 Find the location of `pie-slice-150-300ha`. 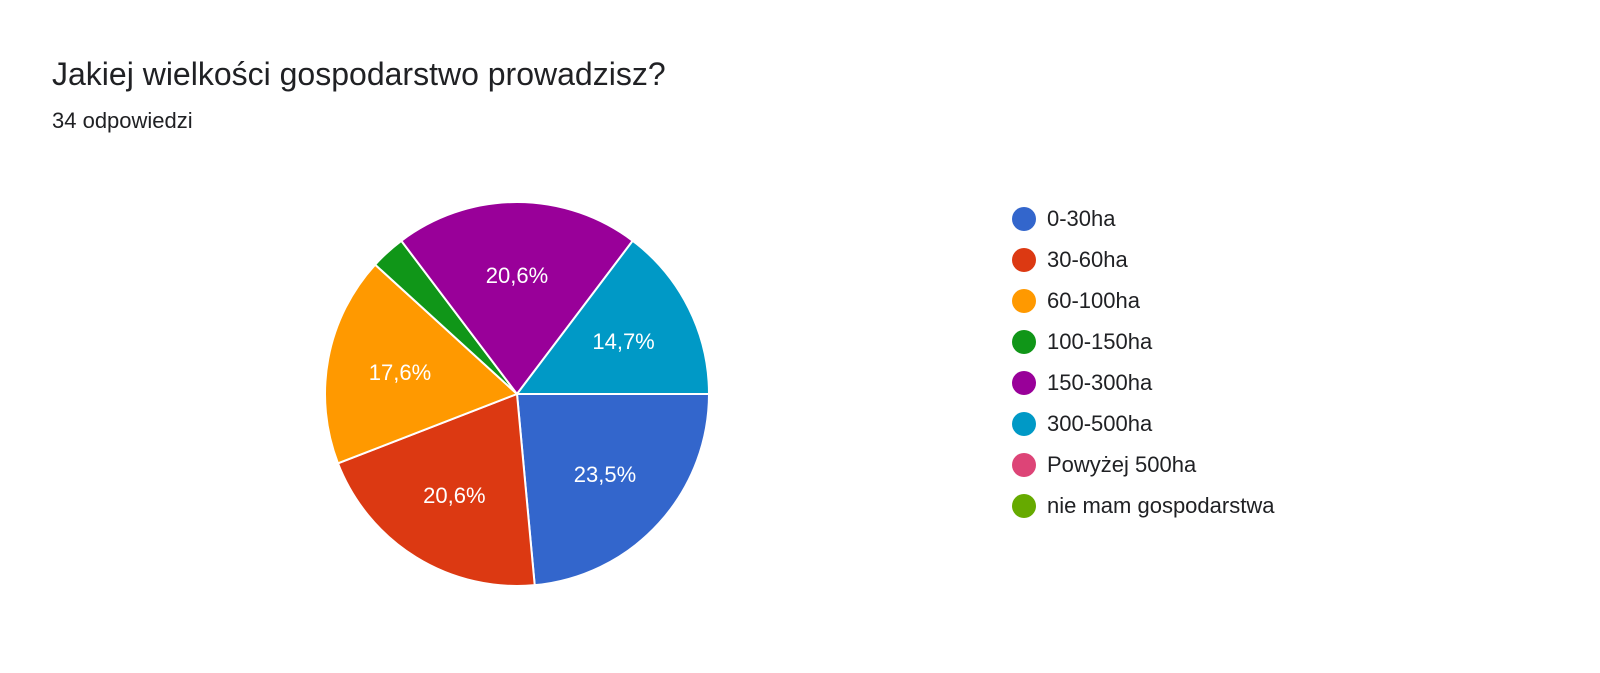

pie-slice-150-300ha is located at coordinates (517, 298).